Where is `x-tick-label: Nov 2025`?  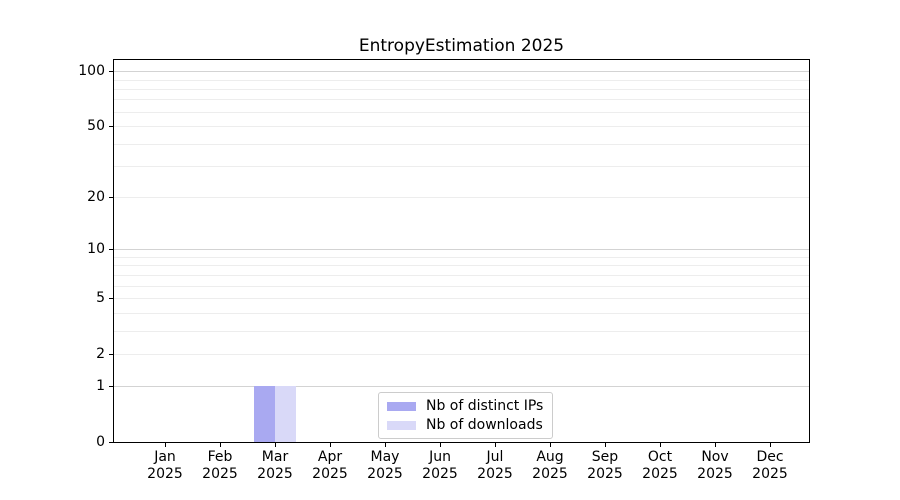
x-tick-label: Nov 2025 is located at coordinates (715, 465).